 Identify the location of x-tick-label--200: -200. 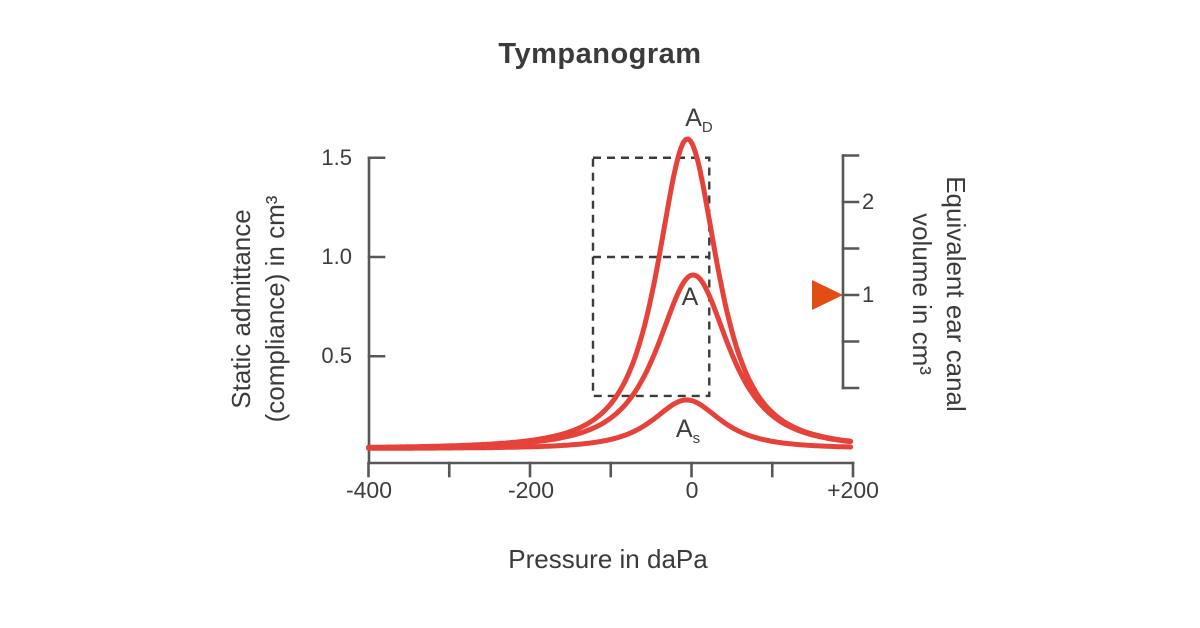
(531, 490).